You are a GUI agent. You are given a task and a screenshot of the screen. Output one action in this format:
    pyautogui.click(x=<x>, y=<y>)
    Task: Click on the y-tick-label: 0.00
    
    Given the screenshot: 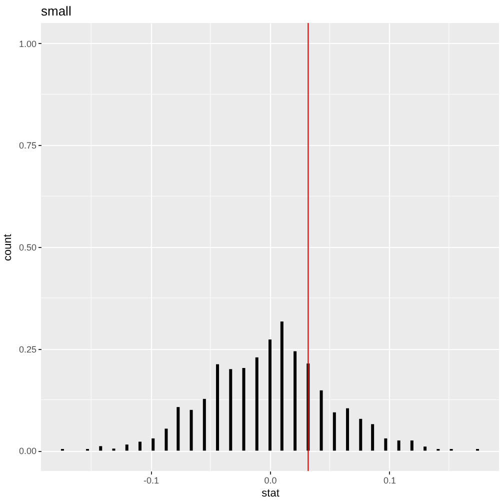 What is the action you would take?
    pyautogui.click(x=27, y=451)
    